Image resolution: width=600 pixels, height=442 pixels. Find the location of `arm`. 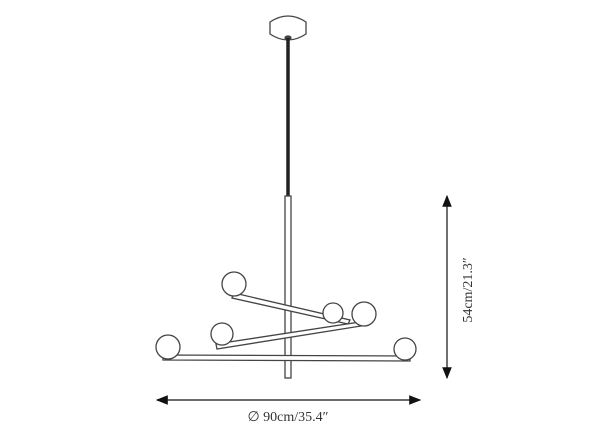

arm is located at coordinates (286, 358).